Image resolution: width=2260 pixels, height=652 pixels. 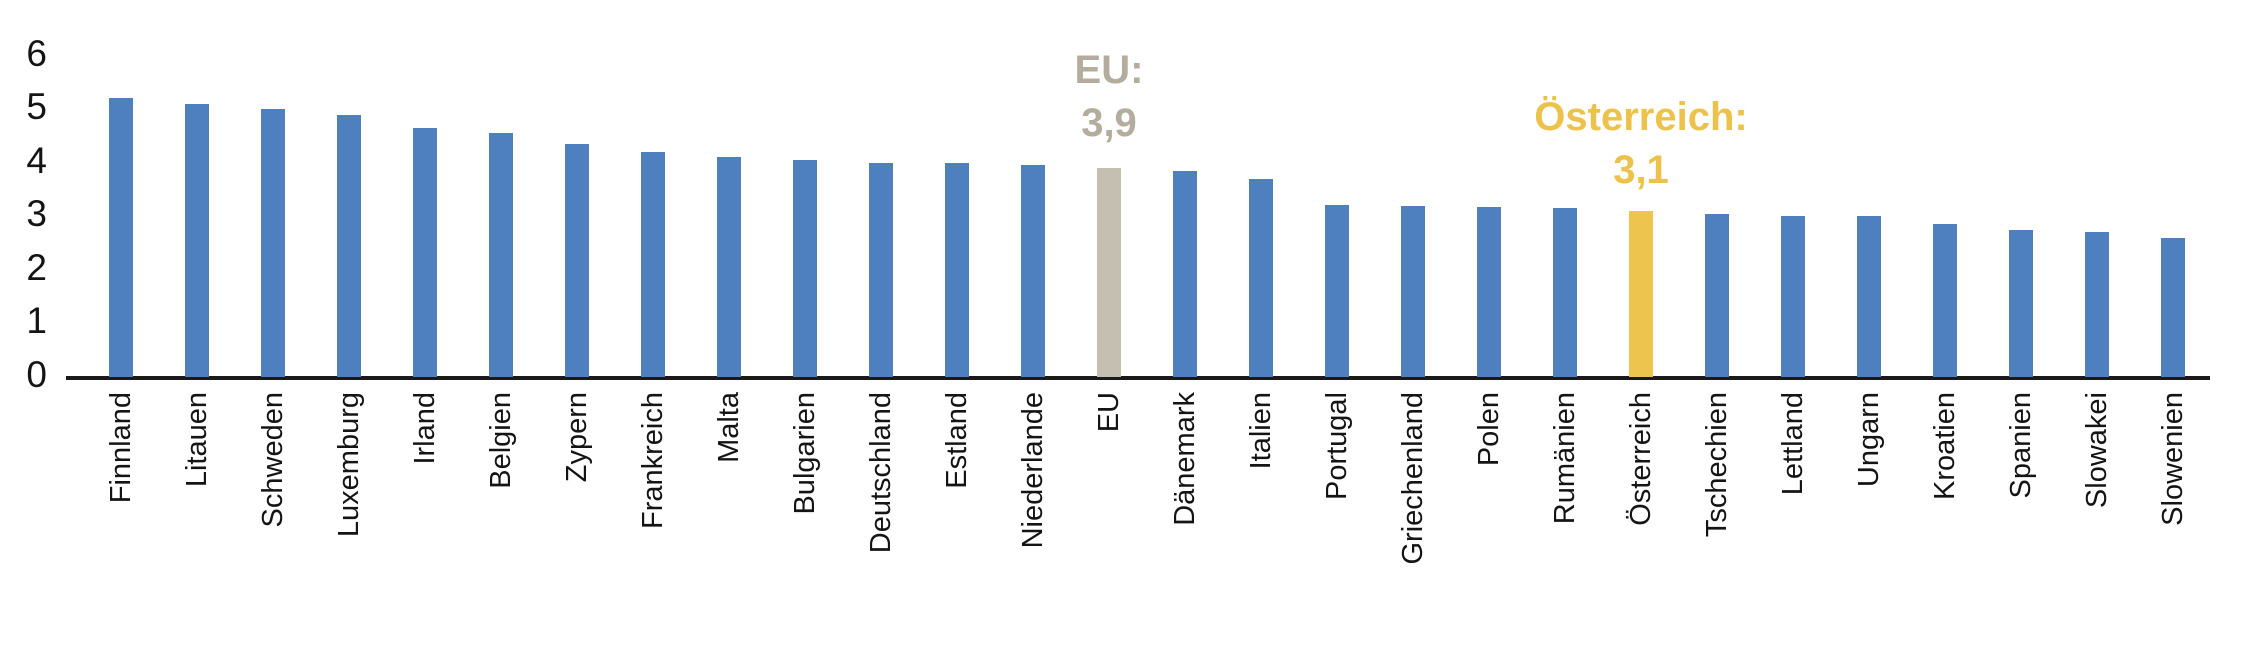 I want to click on bar-Malta, so click(x=729, y=267).